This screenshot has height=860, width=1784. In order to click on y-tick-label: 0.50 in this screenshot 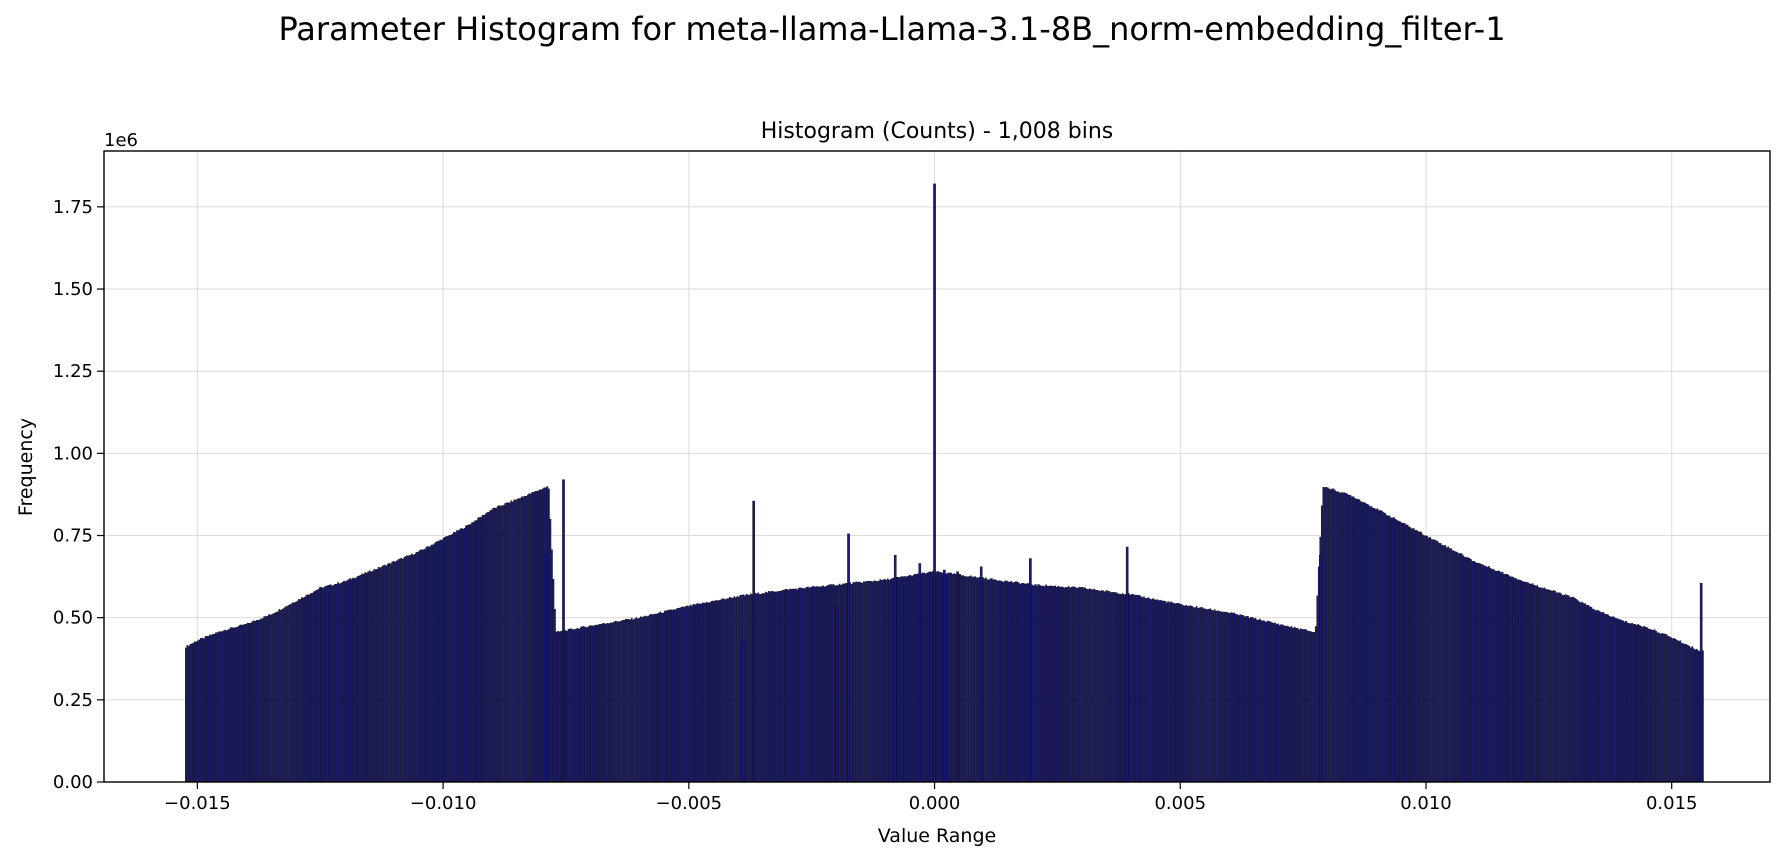, I will do `click(73, 618)`.